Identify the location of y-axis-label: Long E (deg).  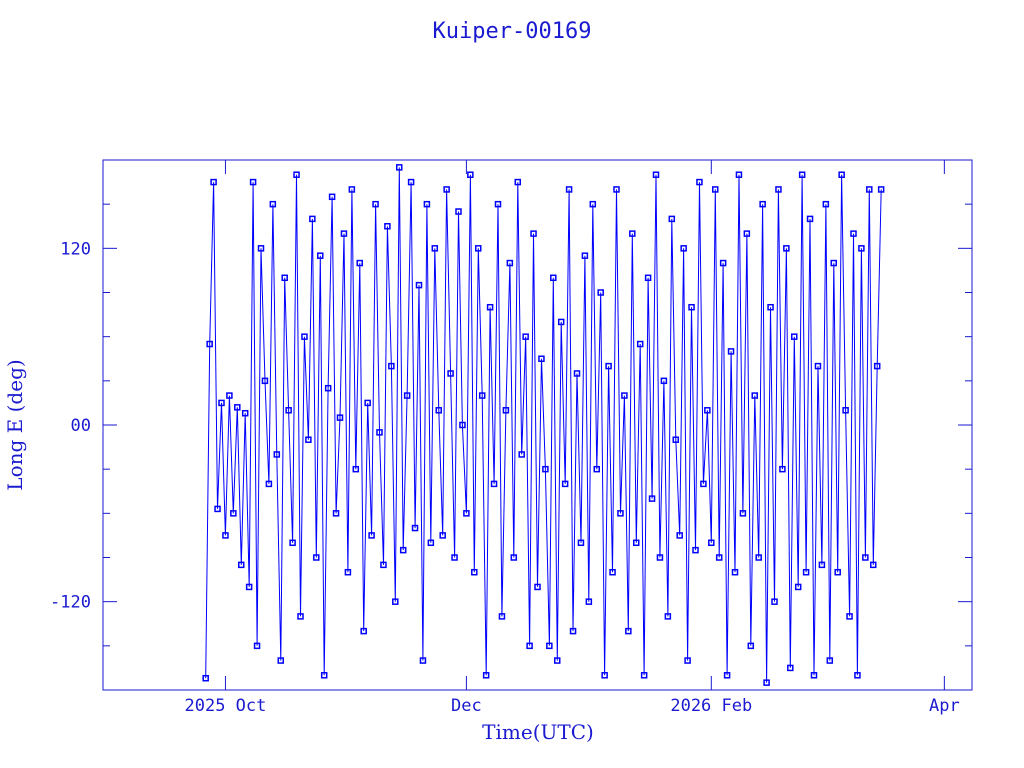
(15, 424).